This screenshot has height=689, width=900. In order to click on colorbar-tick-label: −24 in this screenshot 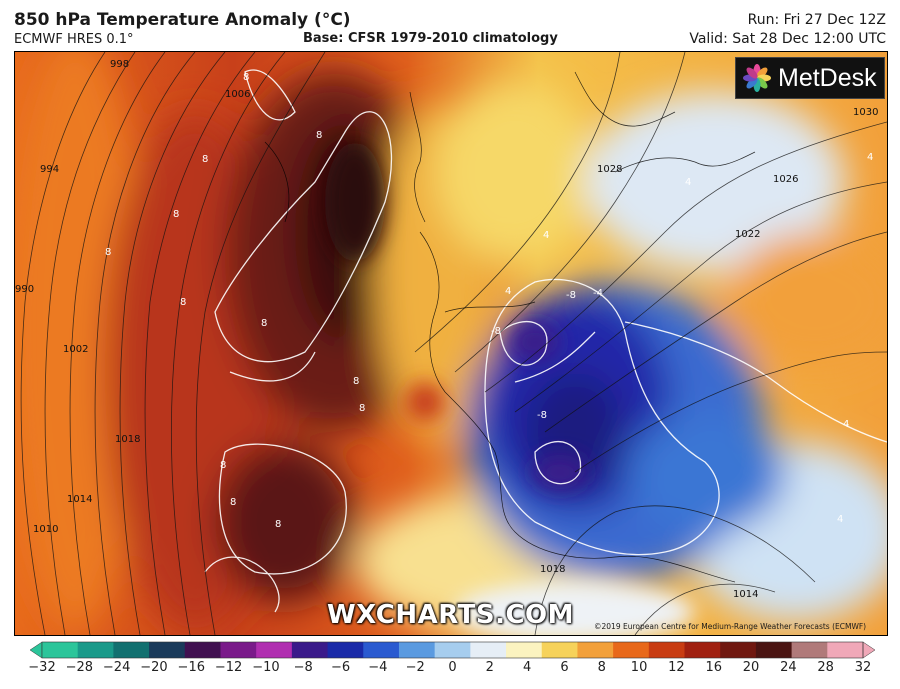, I will do `click(116, 667)`.